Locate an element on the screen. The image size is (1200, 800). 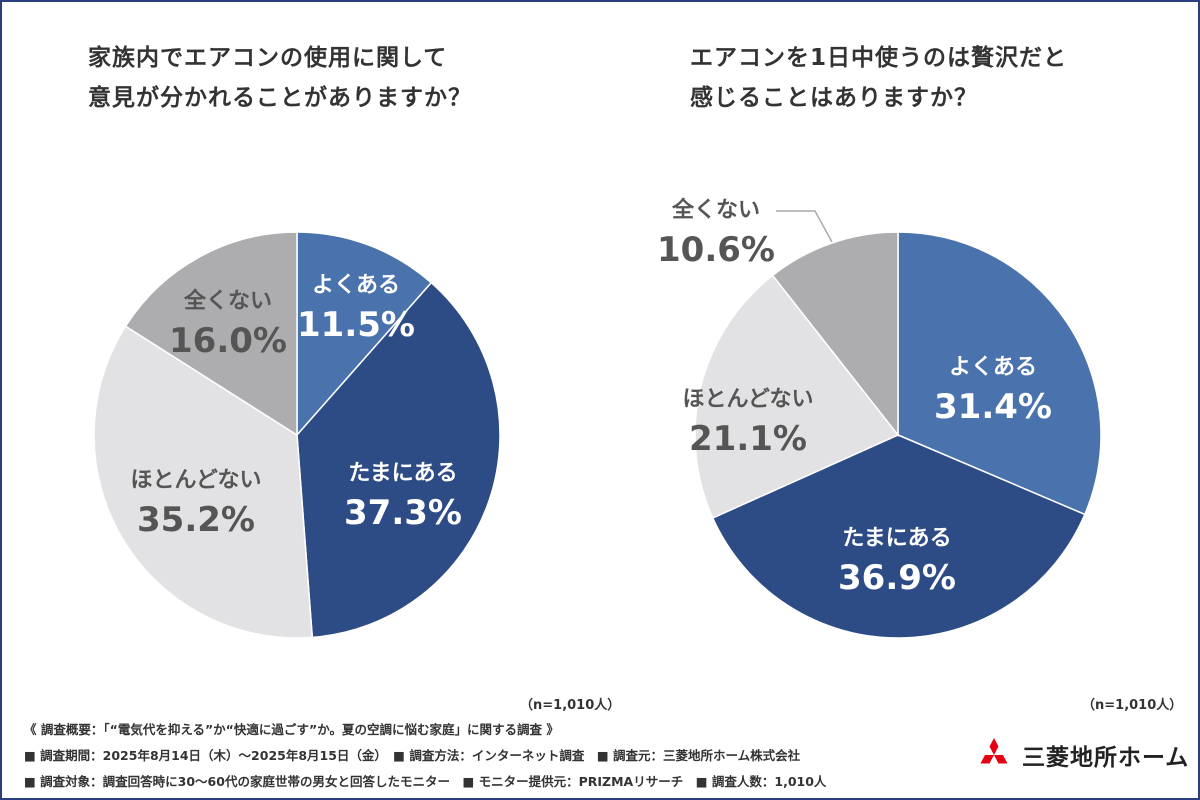
pie1-slice-yoku is located at coordinates (364, 334).